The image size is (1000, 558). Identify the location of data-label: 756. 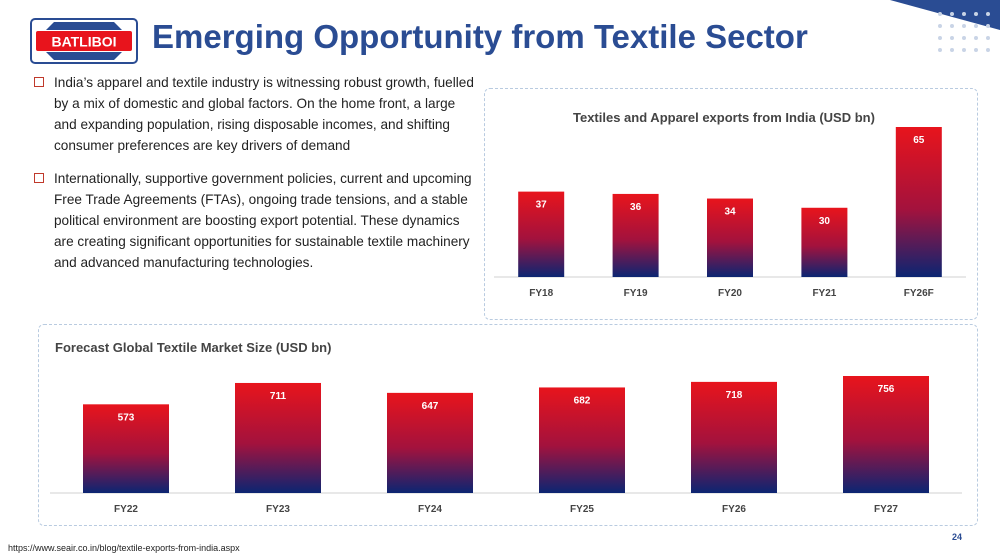
(886, 389).